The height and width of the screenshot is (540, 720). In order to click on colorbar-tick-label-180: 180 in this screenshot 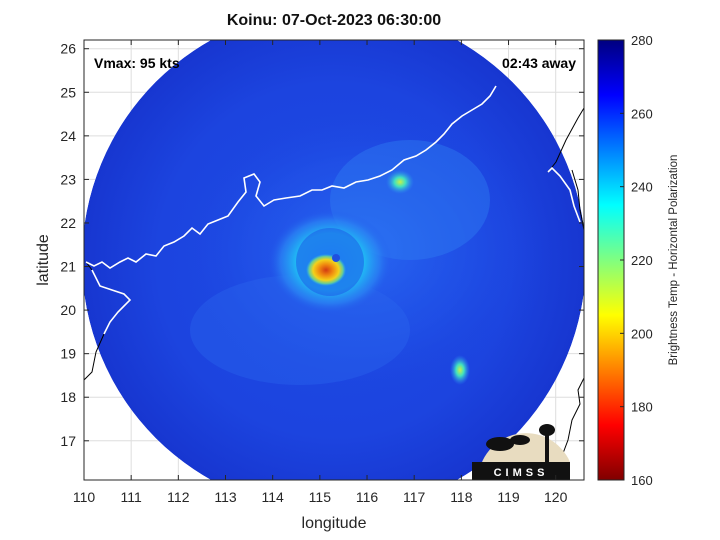, I will do `click(642, 407)`.